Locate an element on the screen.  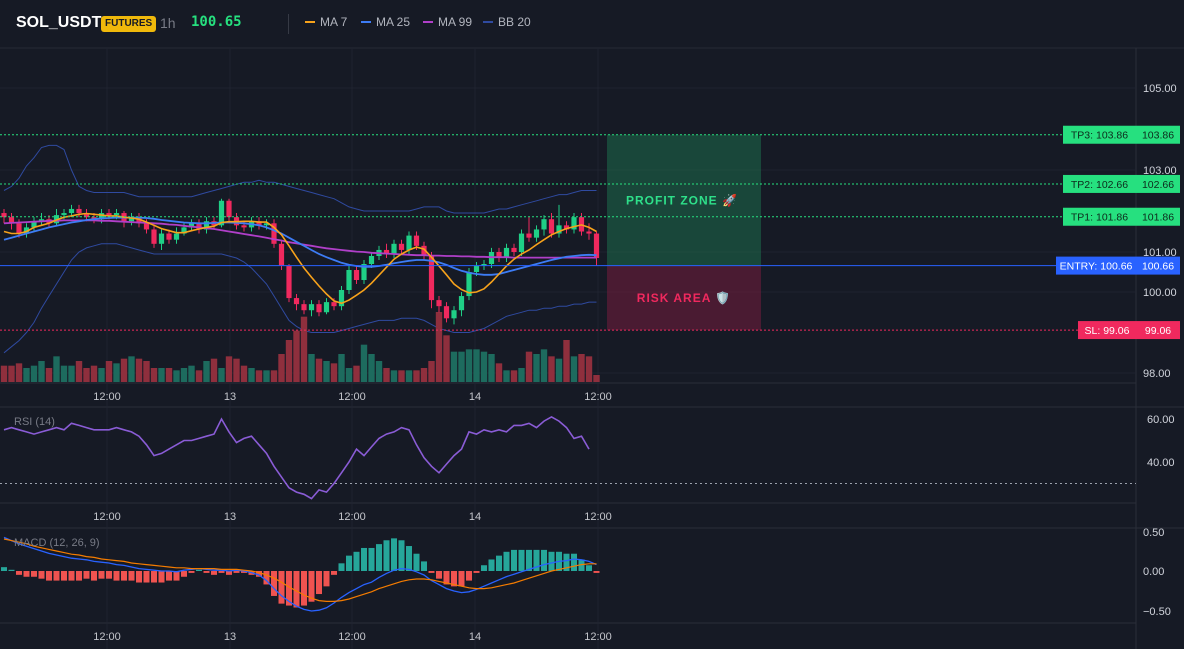
time-tick-label: 14 is located at coordinates (475, 517).